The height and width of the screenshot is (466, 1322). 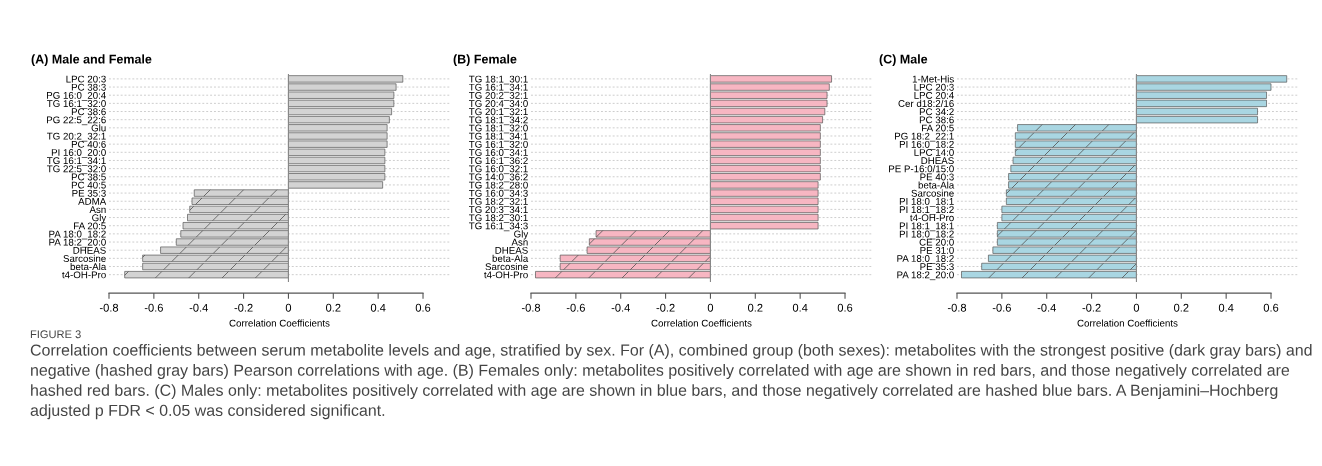 What do you see at coordinates (934, 152) in the screenshot?
I see `y-tick-label: LPC 14:0` at bounding box center [934, 152].